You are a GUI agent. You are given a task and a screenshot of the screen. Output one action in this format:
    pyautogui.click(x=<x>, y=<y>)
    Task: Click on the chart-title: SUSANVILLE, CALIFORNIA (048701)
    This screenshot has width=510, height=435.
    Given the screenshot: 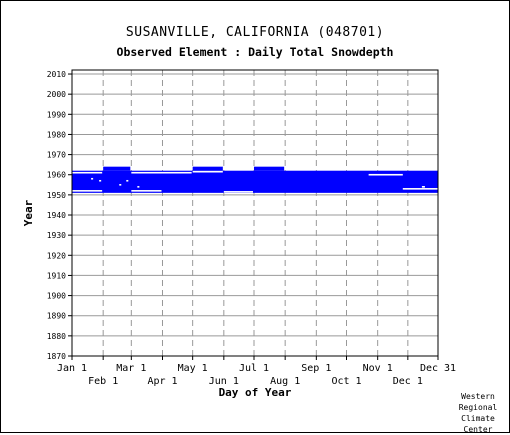 What is the action you would take?
    pyautogui.click(x=255, y=32)
    